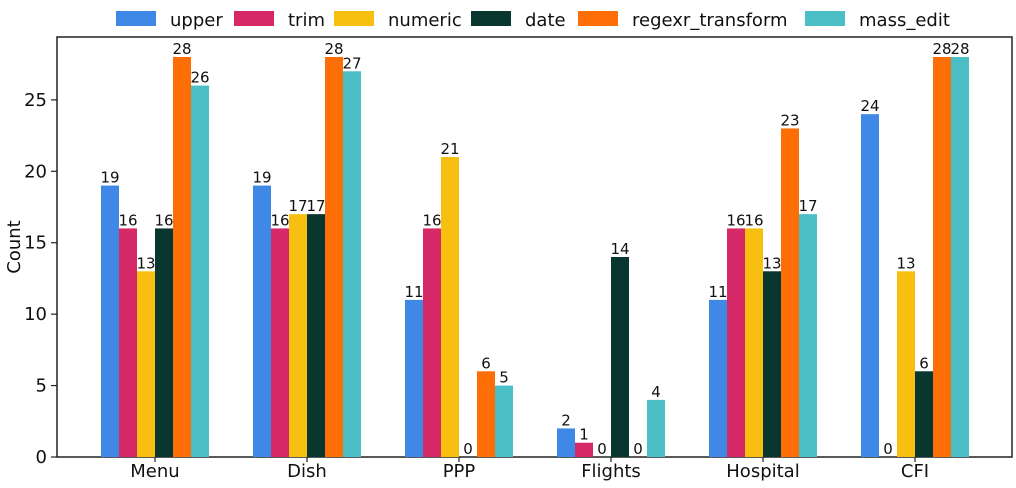 This screenshot has width=1016, height=488. I want to click on data-label-flights-date: 14, so click(619, 249).